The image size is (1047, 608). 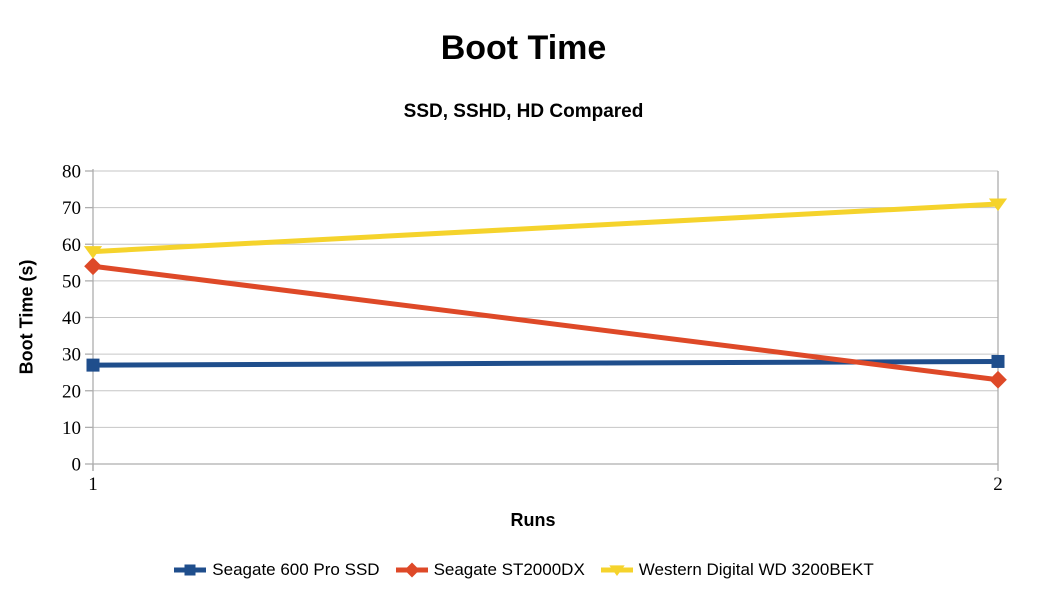 I want to click on legend-item-1: Seagate ST2000DX, so click(x=490, y=570).